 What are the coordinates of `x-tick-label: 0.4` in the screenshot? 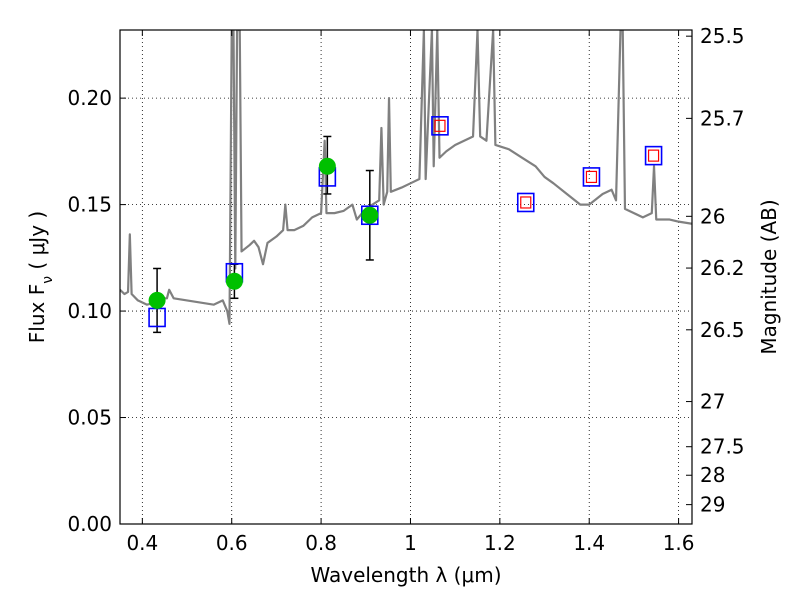 It's located at (142, 543).